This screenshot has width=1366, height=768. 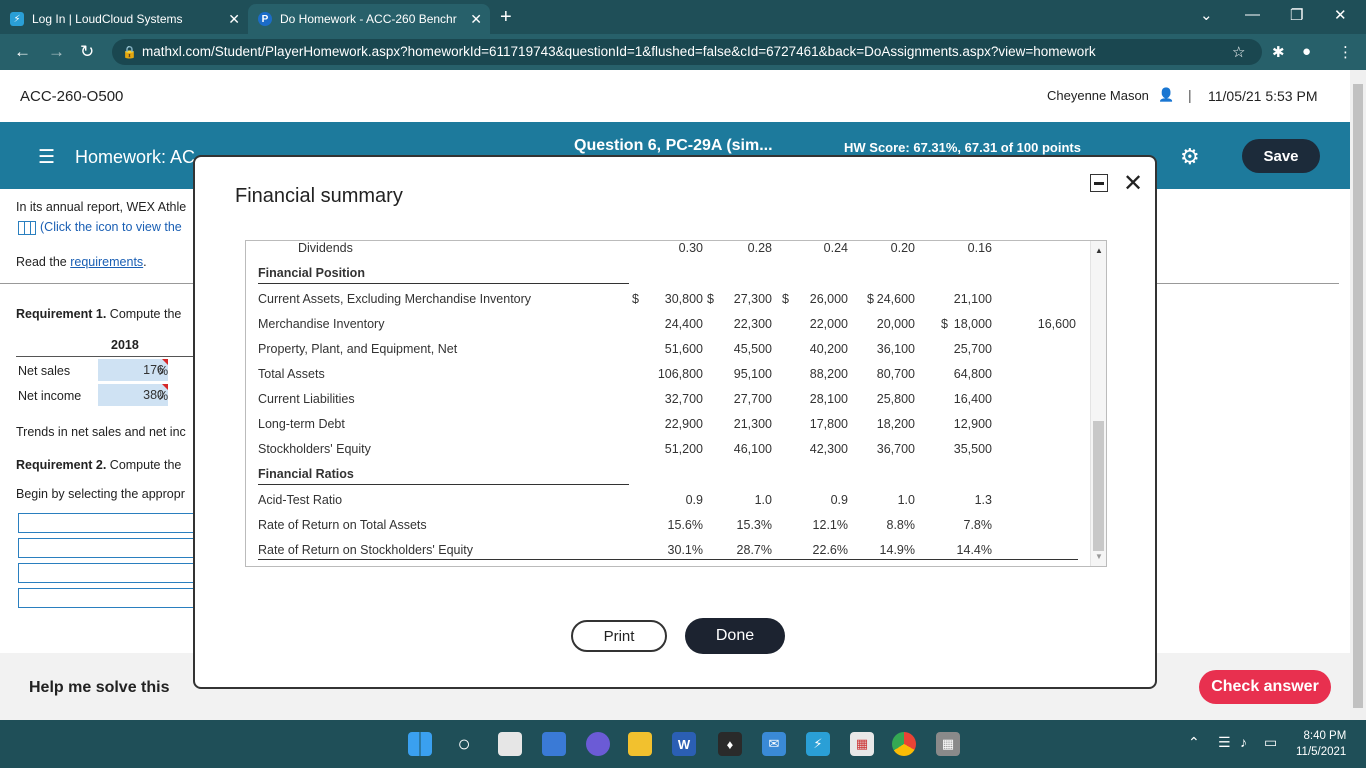 I want to click on save-button: Save, so click(x=1281, y=156).